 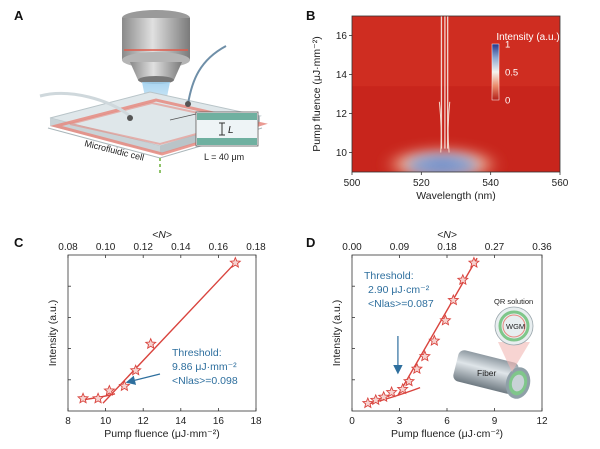 What do you see at coordinates (456, 196) in the screenshot?
I see `x-axis-label: Wavelength (nm)` at bounding box center [456, 196].